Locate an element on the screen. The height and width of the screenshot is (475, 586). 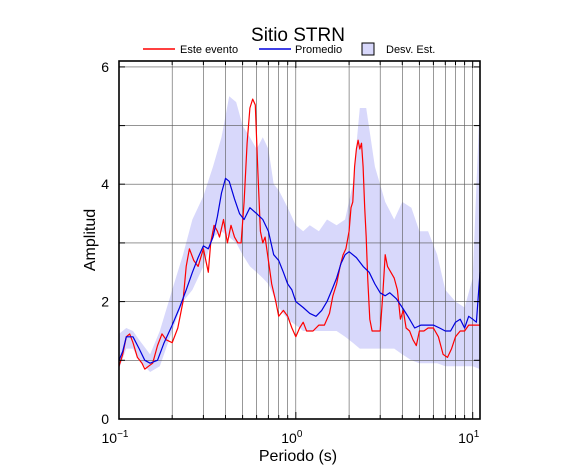
y-tick-label: 4 is located at coordinates (105, 184).